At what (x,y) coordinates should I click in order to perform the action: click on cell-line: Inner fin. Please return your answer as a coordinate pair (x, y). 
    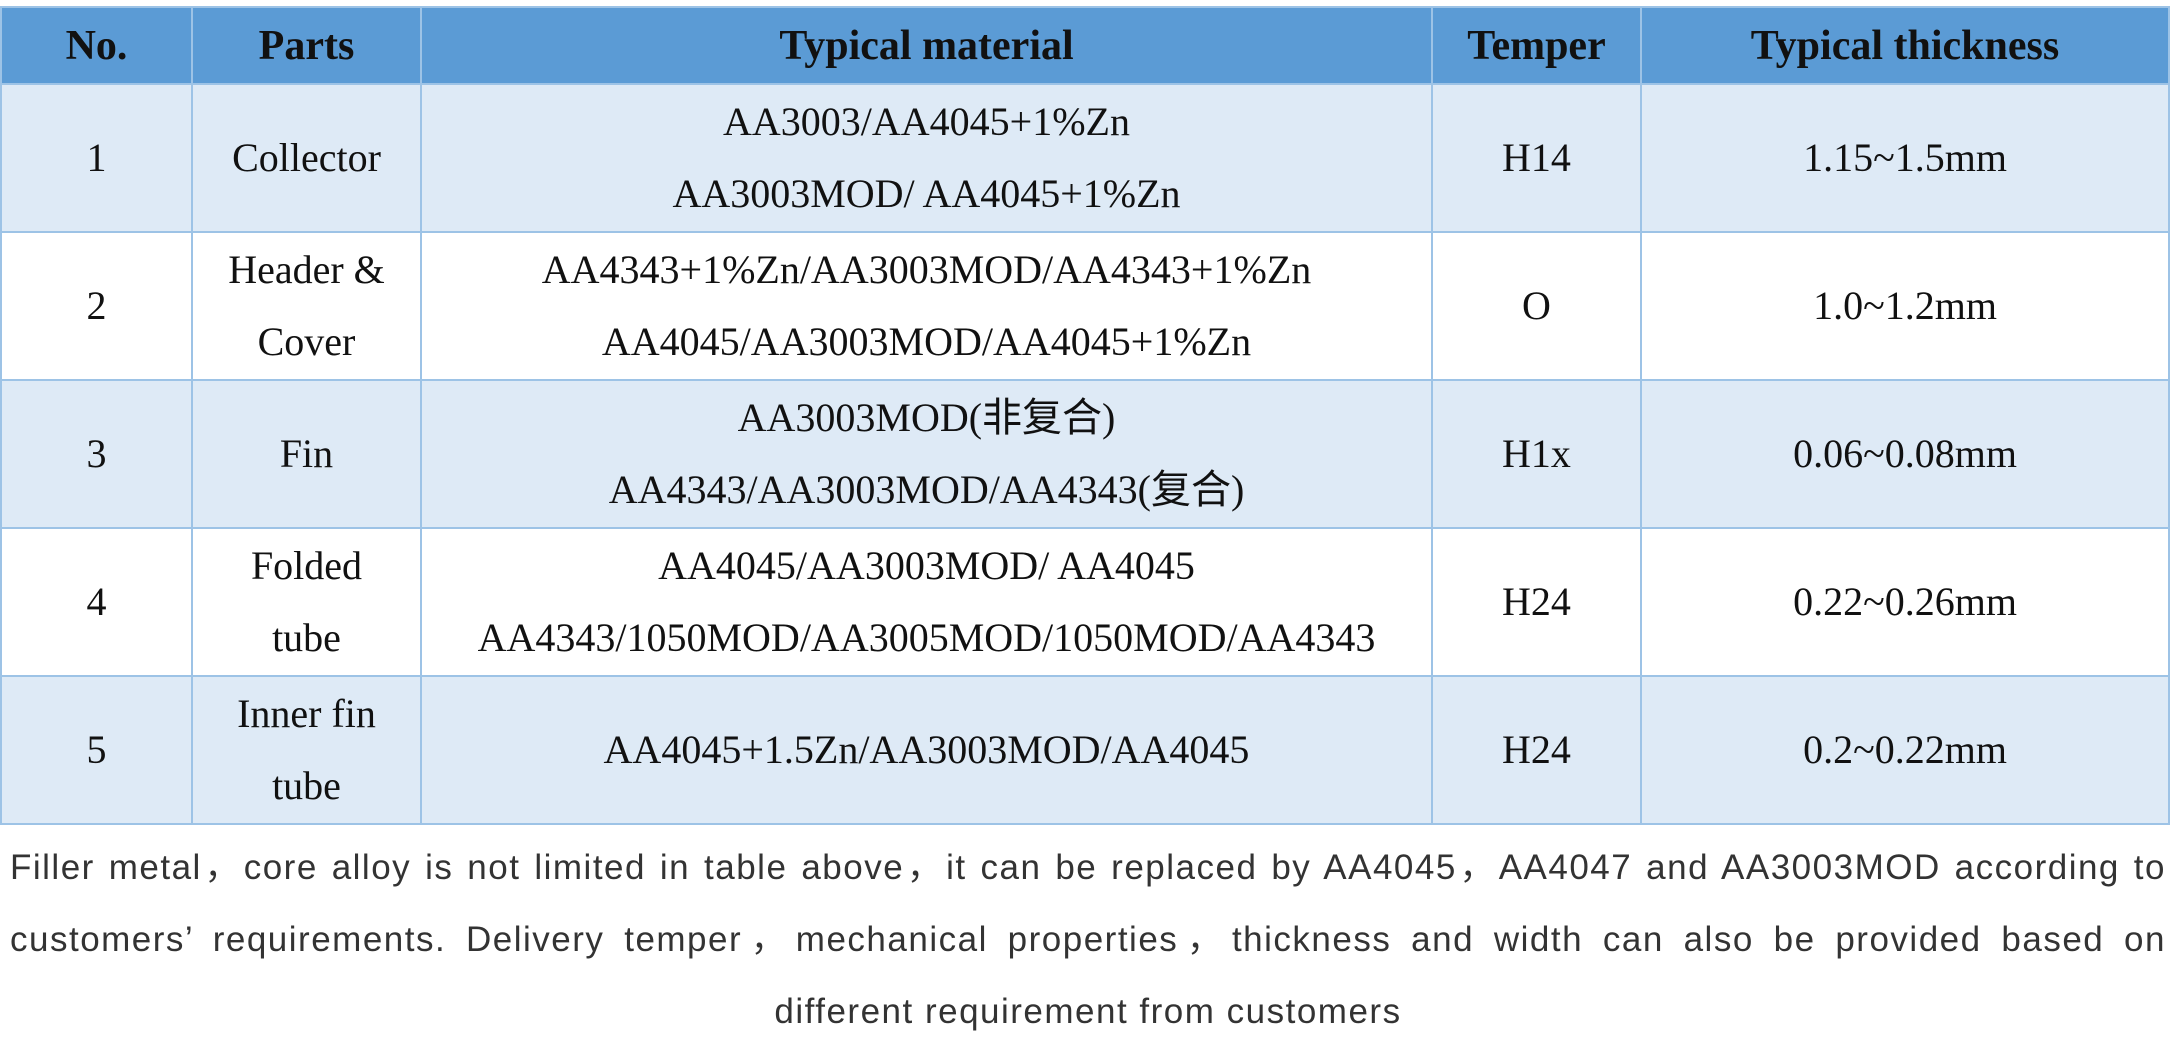
    Looking at the image, I should click on (306, 713).